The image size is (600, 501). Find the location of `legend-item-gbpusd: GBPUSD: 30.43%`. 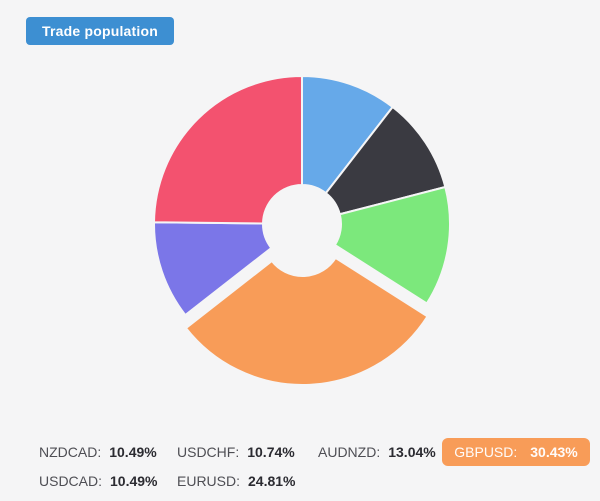

legend-item-gbpusd: GBPUSD: 30.43% is located at coordinates (516, 451).